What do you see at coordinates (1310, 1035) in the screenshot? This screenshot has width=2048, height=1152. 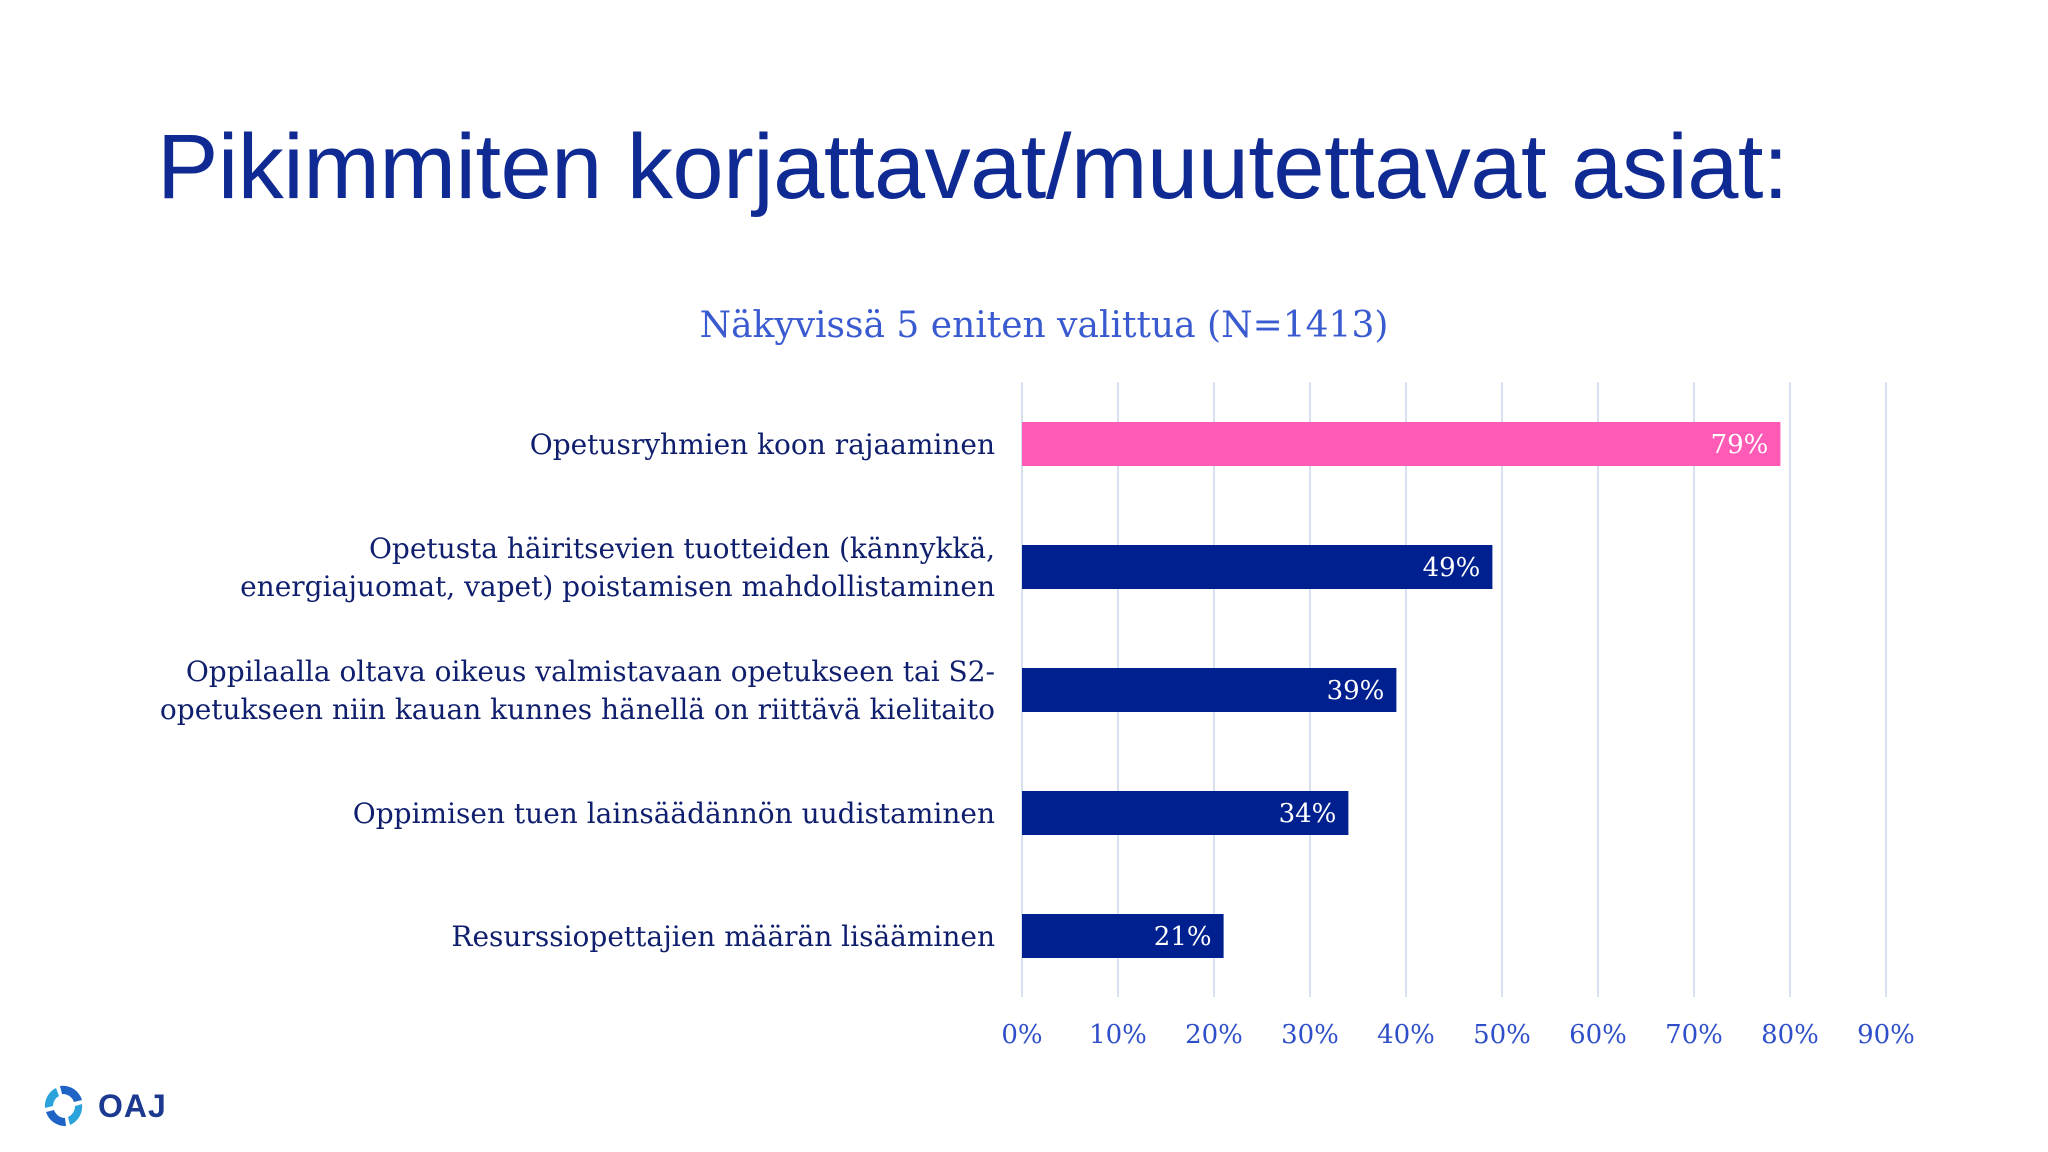 I see `x-tick-label: 30%` at bounding box center [1310, 1035].